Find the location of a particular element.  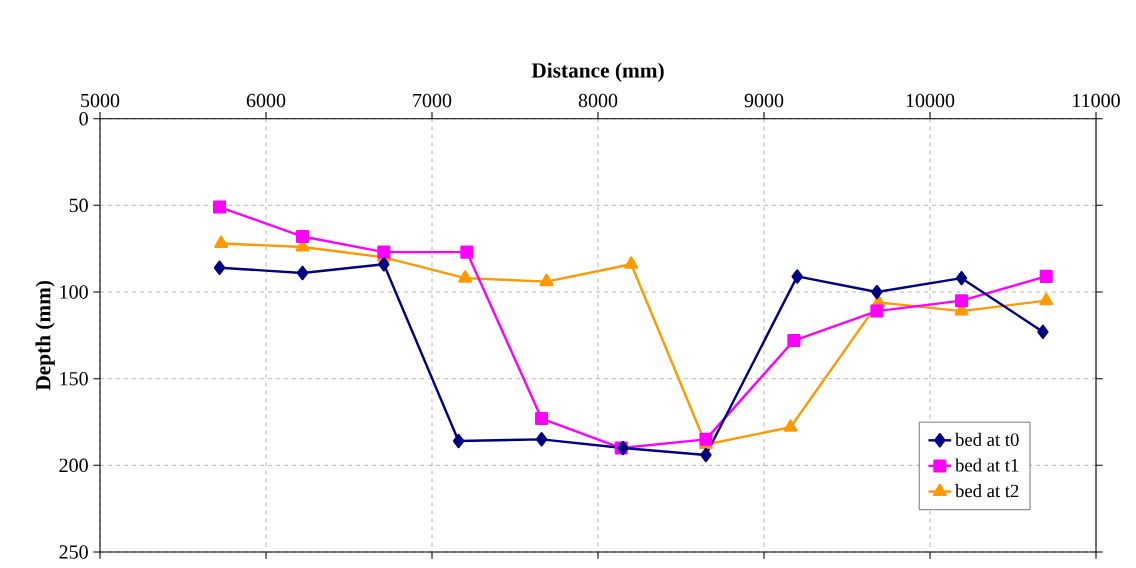

x-tick-label: 8000 is located at coordinates (598, 100).